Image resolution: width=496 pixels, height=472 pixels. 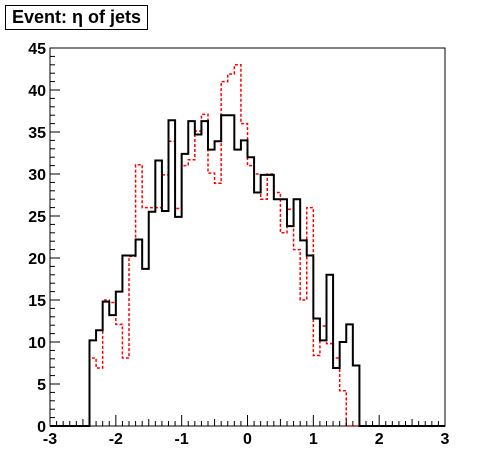 I want to click on y-tick-label: 25, so click(x=37, y=217).